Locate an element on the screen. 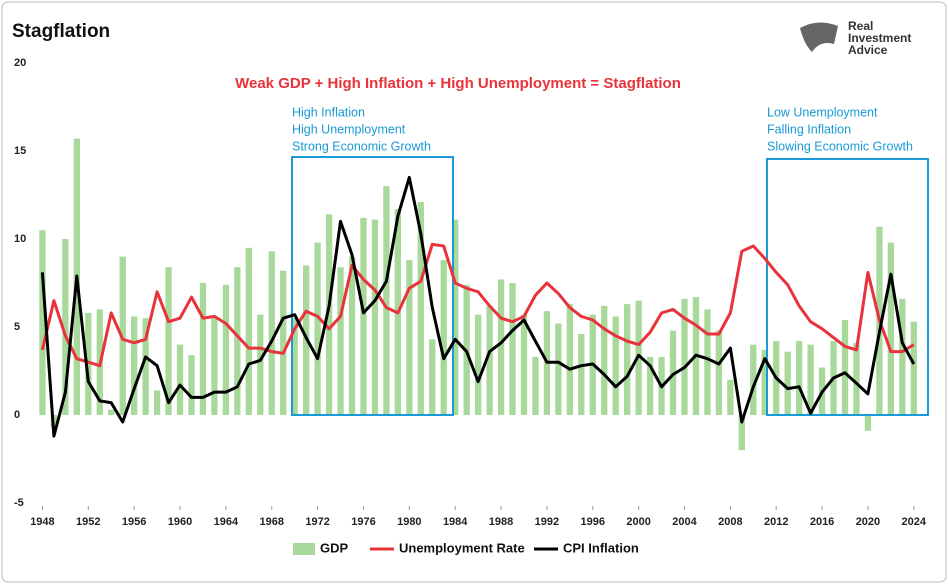 This screenshot has height=585, width=949. annotation: Strong Economic Growth is located at coordinates (361, 146).